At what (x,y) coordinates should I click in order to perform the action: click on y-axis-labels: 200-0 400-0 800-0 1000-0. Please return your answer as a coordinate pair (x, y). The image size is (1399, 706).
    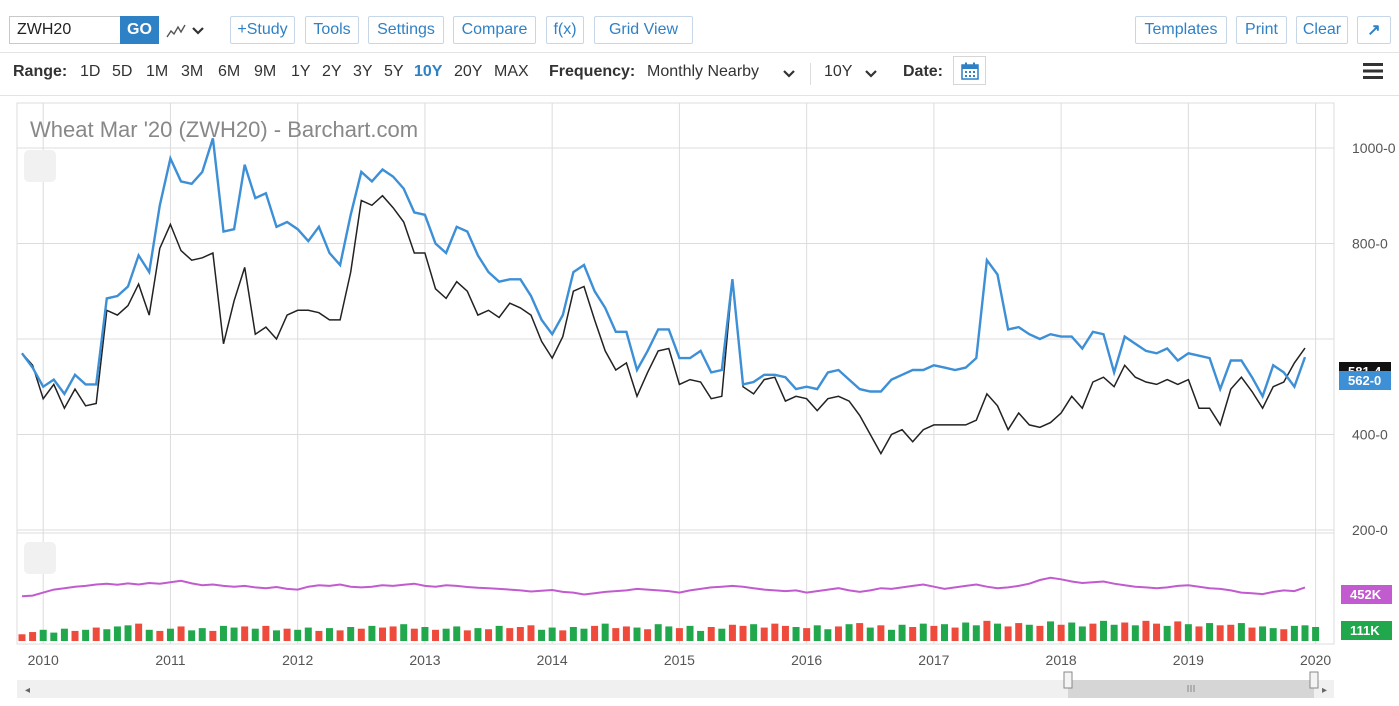
    Looking at the image, I should click on (1374, 339).